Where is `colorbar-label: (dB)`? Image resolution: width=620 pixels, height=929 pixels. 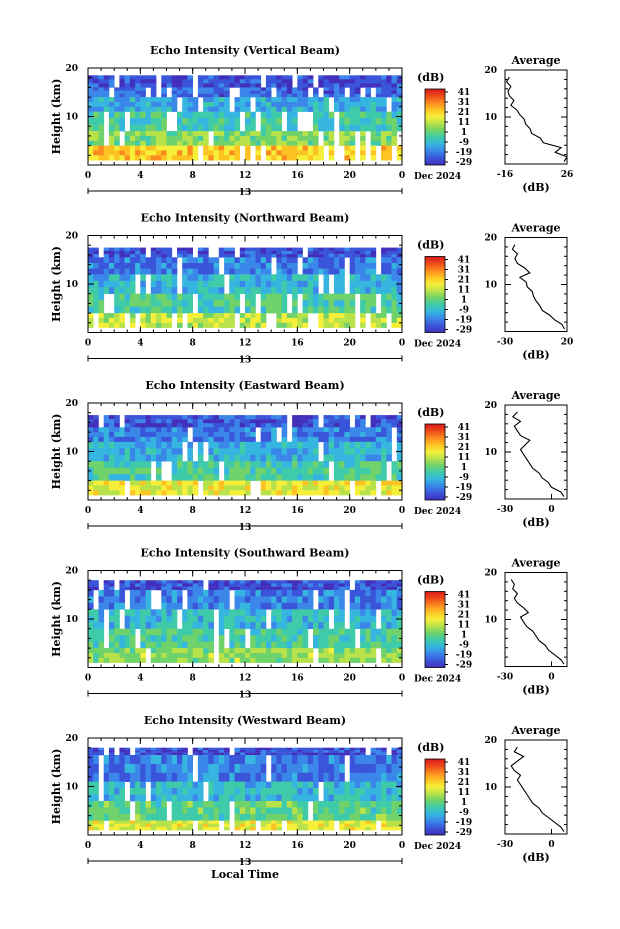
colorbar-label: (dB) is located at coordinates (430, 245).